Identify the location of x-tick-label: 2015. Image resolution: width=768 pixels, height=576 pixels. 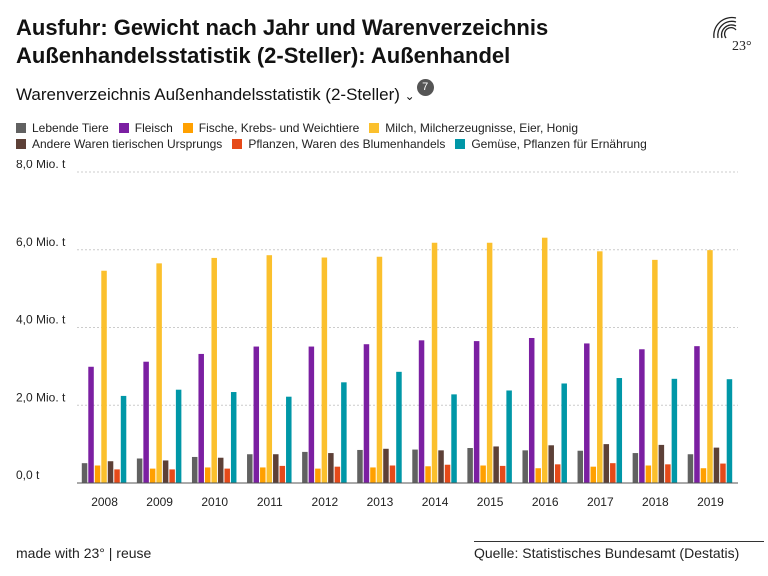
(490, 502).